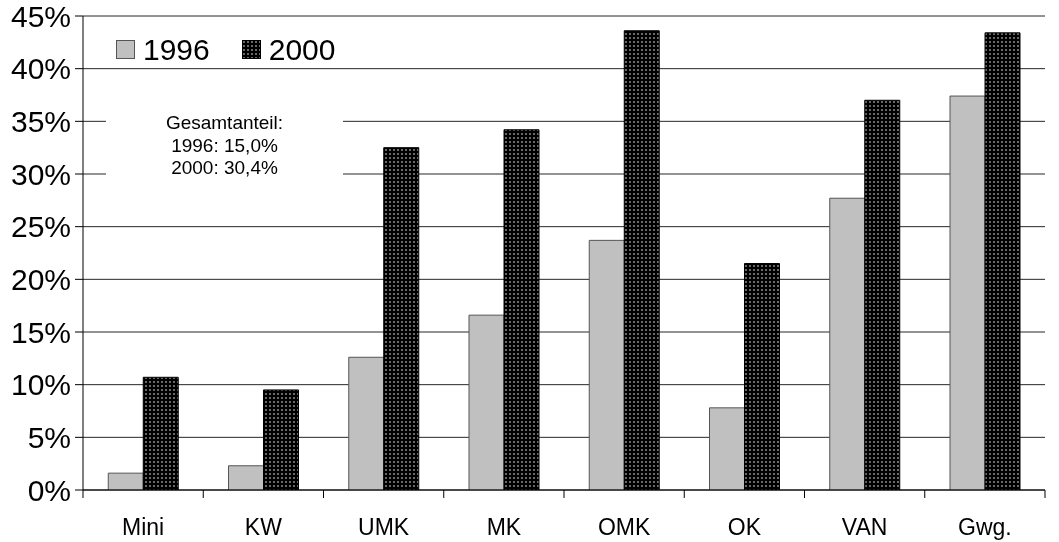  Describe the element at coordinates (302, 50) in the screenshot. I see `legend-label: 2000` at that location.